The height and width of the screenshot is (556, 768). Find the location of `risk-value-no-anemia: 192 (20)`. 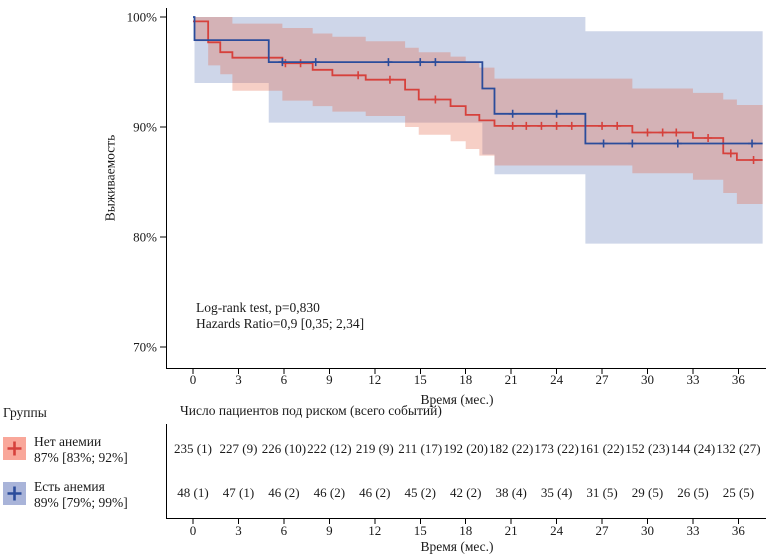

risk-value-no-anemia: 192 (20) is located at coordinates (465, 448).